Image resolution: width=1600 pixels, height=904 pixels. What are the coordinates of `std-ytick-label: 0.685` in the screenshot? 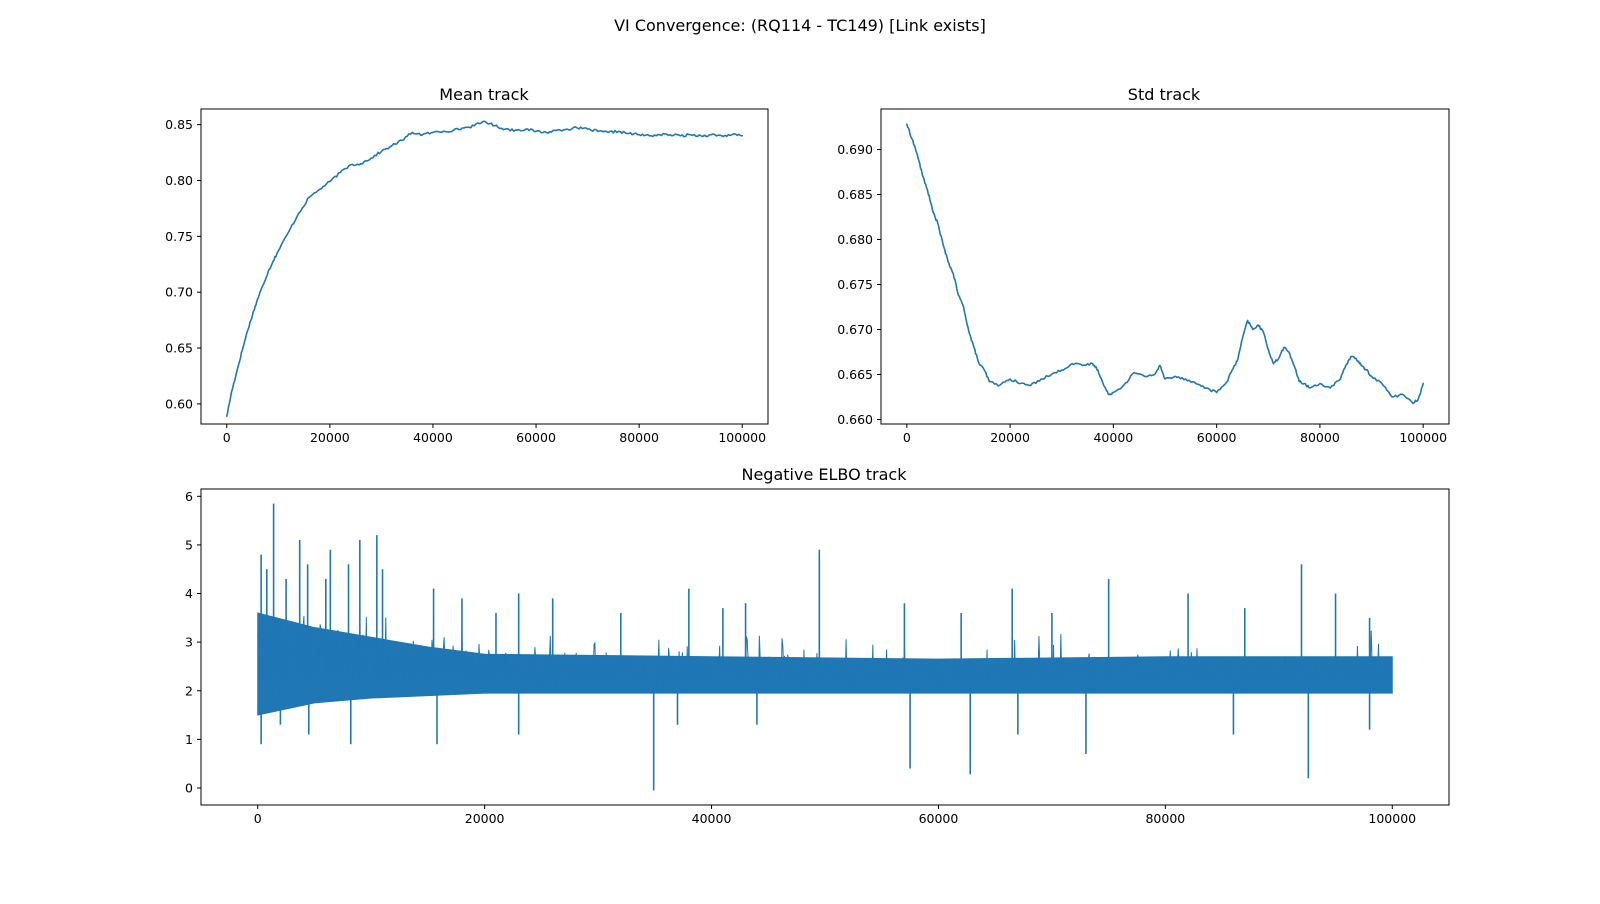 It's located at (855, 194).